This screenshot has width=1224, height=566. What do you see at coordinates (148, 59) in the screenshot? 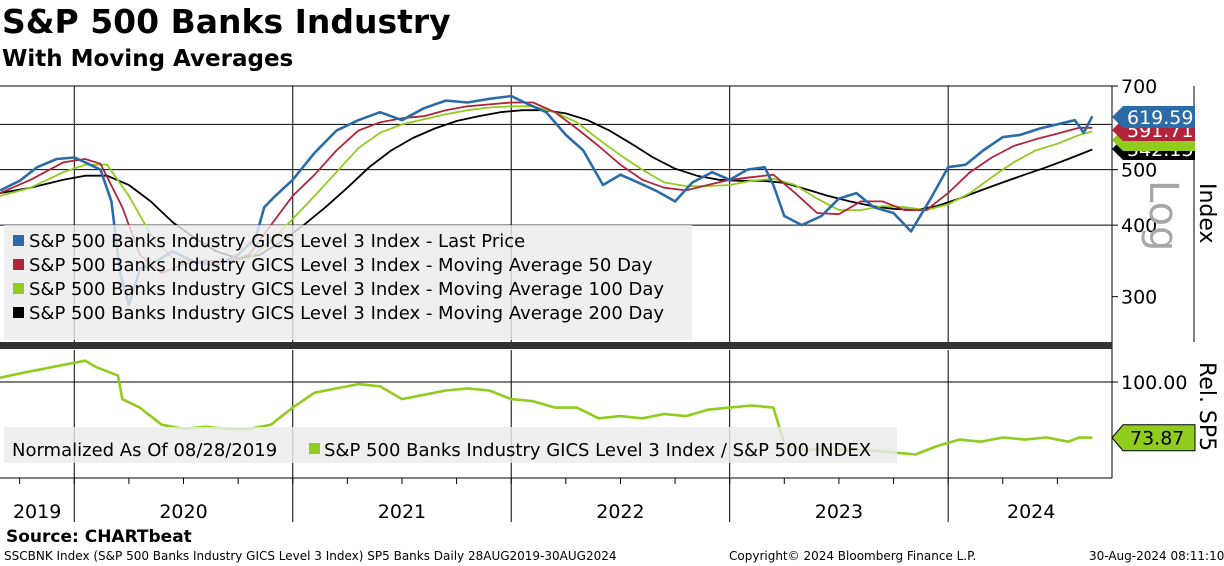
I see `chart-subtitle: With Moving Averages` at bounding box center [148, 59].